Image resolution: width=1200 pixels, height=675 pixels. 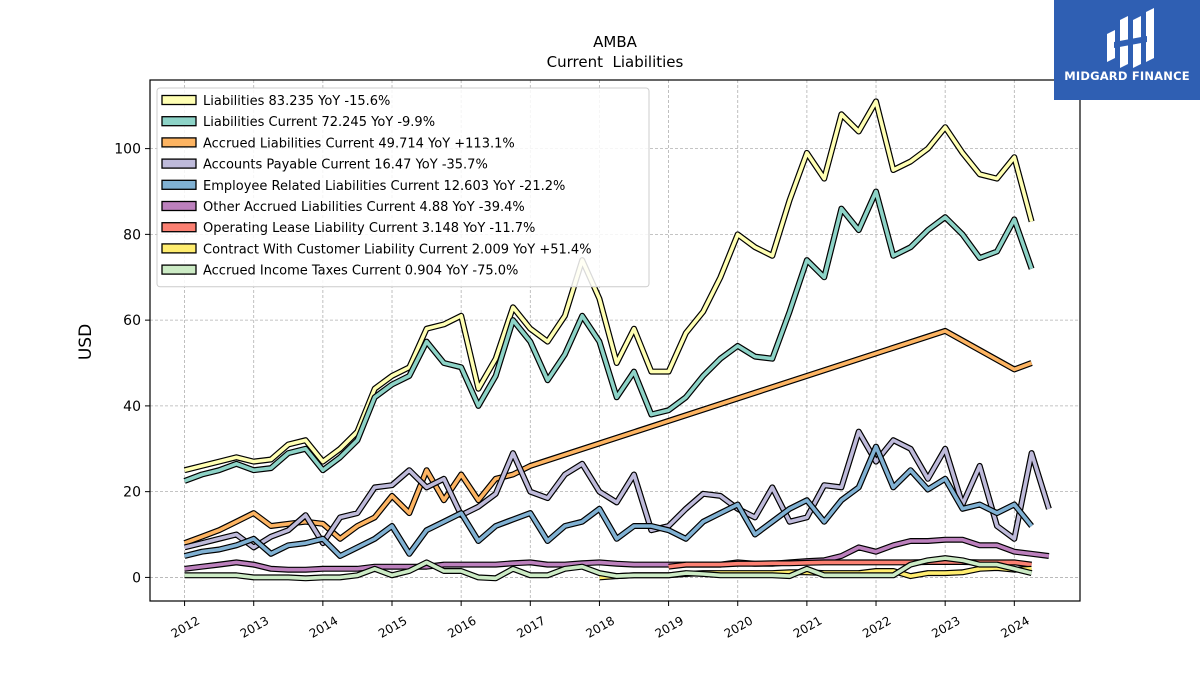 What do you see at coordinates (615, 42) in the screenshot?
I see `chart-title: AMBA` at bounding box center [615, 42].